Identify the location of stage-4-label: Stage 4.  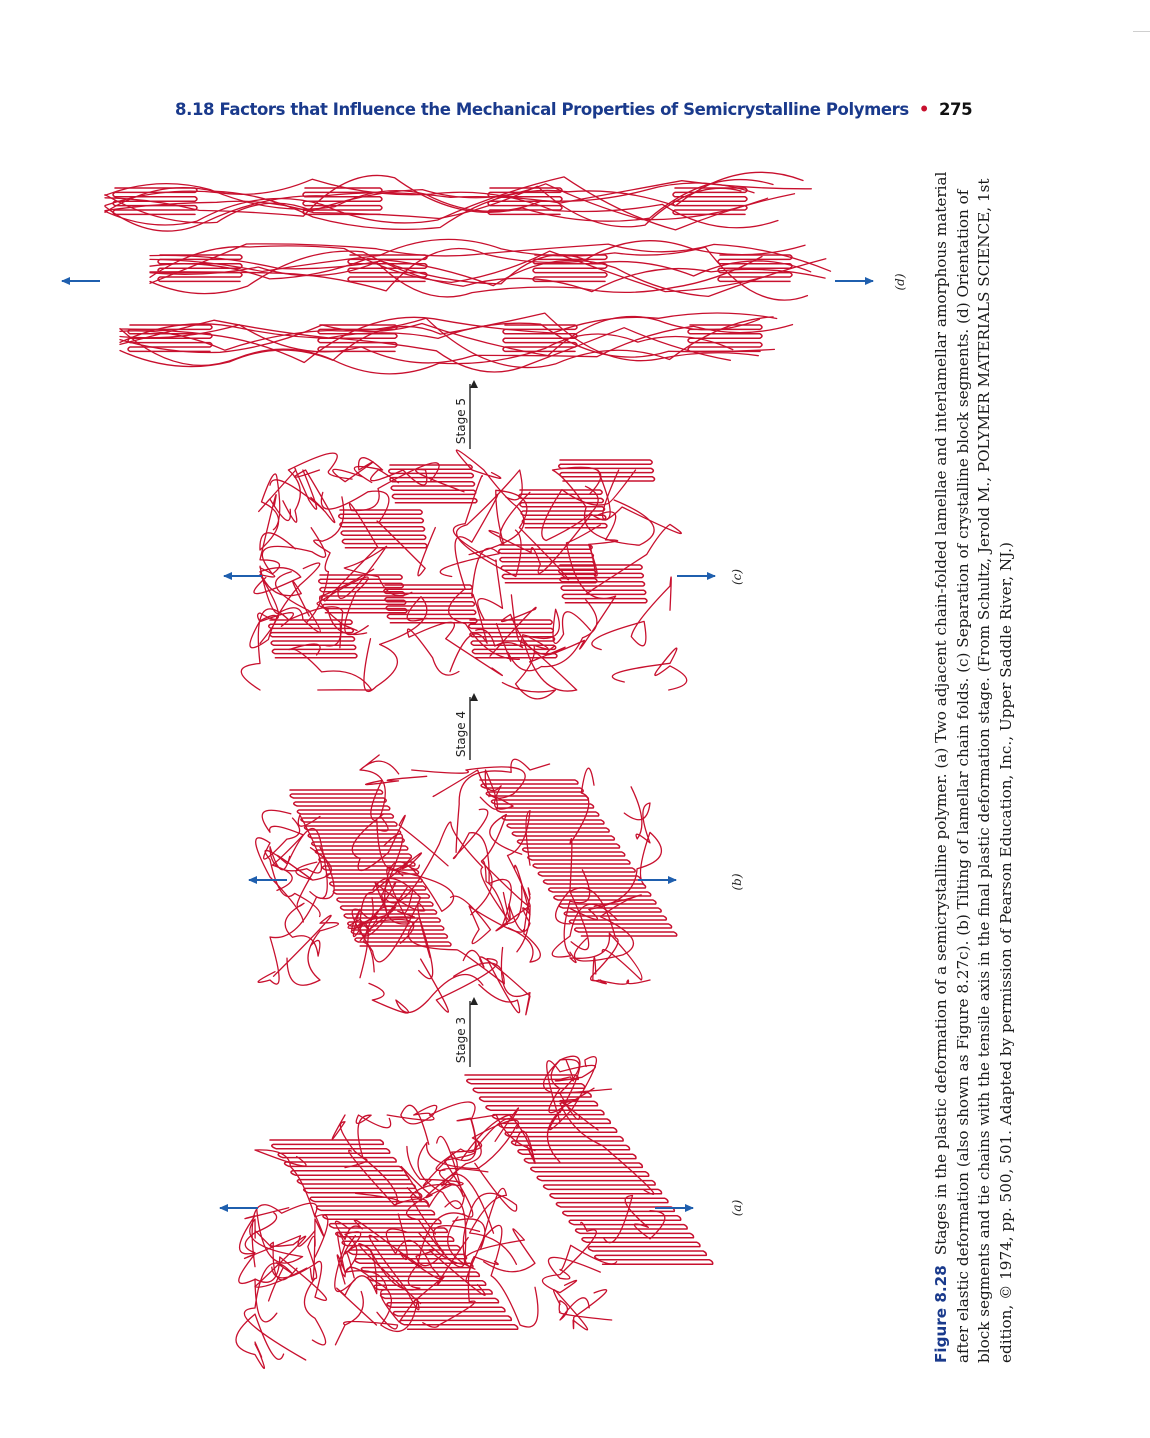
(461, 734).